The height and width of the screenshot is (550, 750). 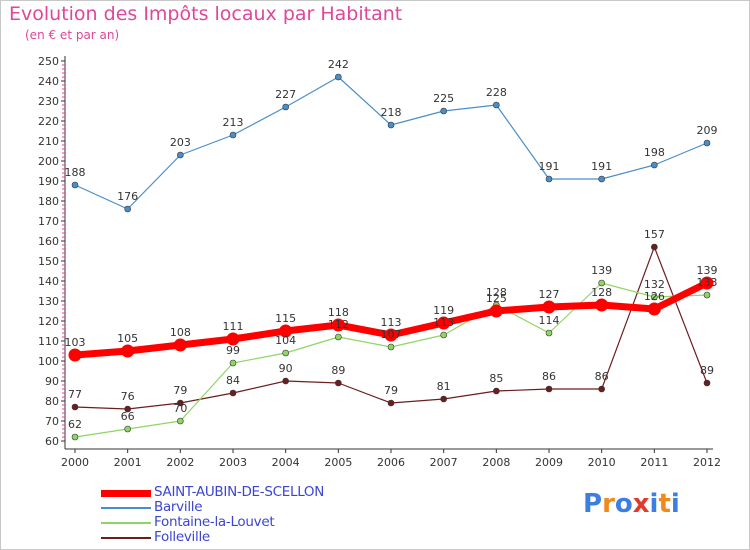 I want to click on legend-label: Folleville, so click(x=182, y=537).